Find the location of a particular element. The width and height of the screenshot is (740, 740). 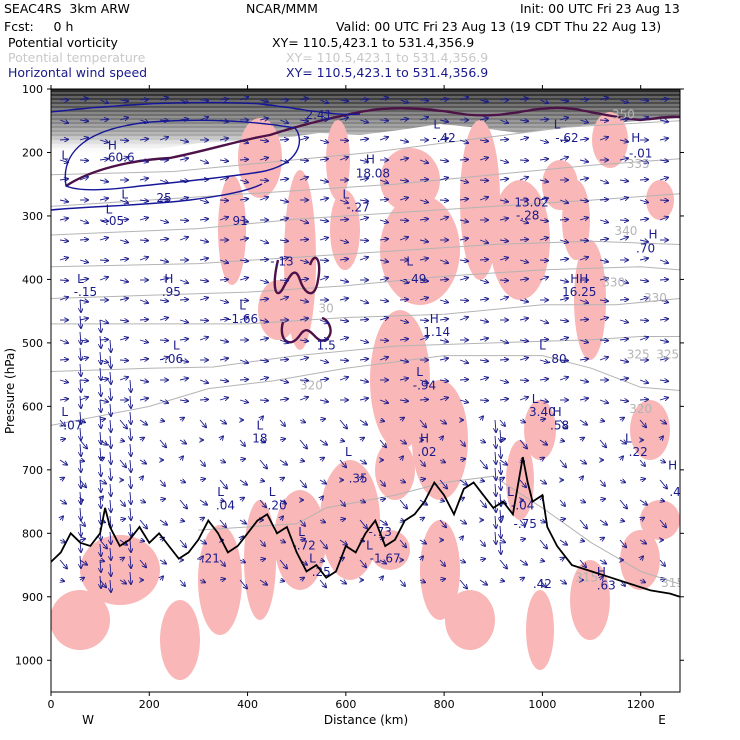

project-label: SEAC4RS 3km ARW is located at coordinates (67, 8).